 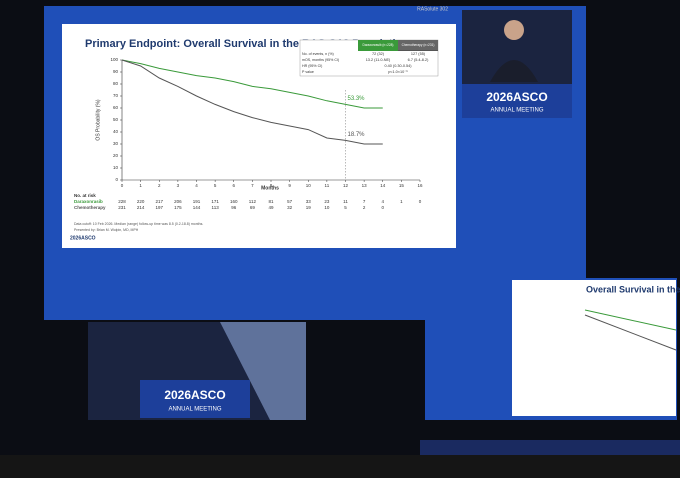 What do you see at coordinates (309, 207) in the screenshot?
I see `risk-value: 19` at bounding box center [309, 207].